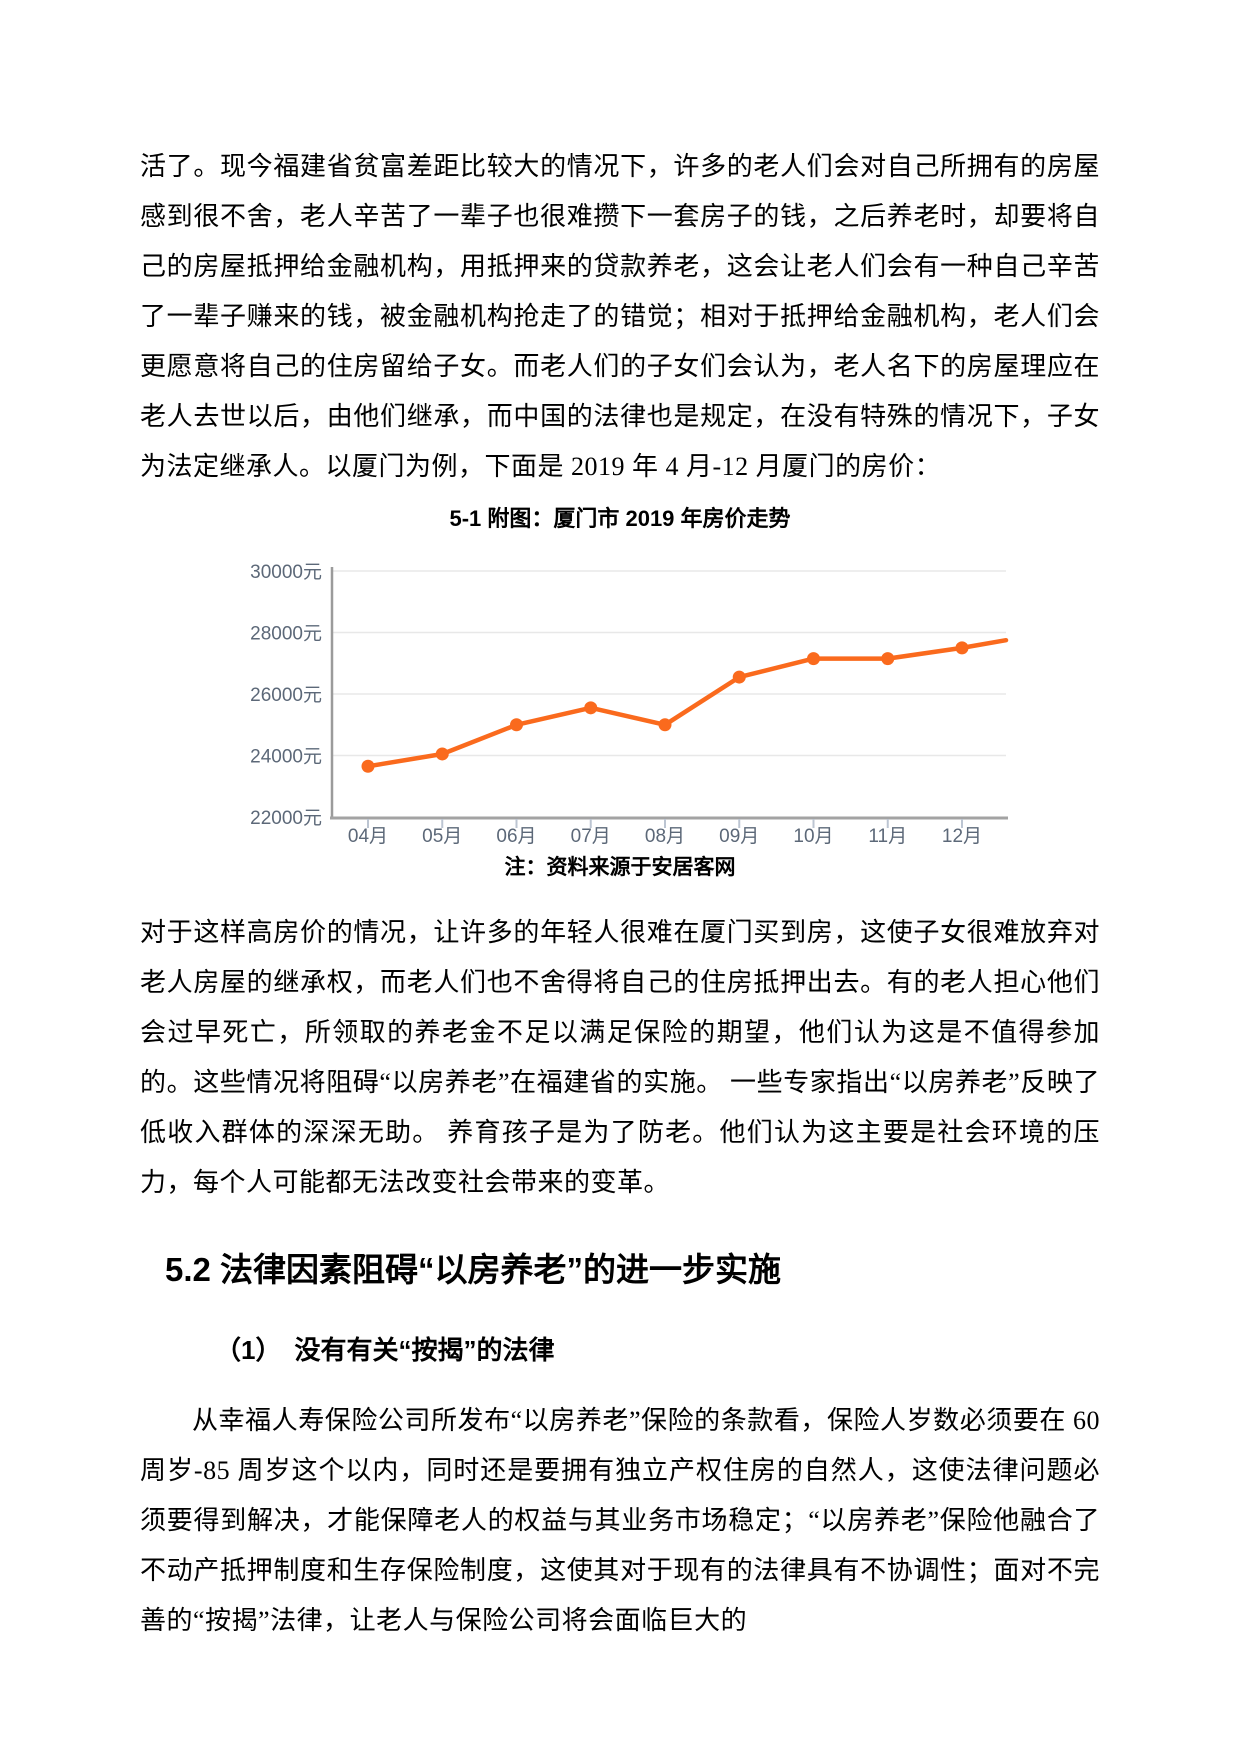 The height and width of the screenshot is (1754, 1240). I want to click on x-axis-label: 11月, so click(887, 836).